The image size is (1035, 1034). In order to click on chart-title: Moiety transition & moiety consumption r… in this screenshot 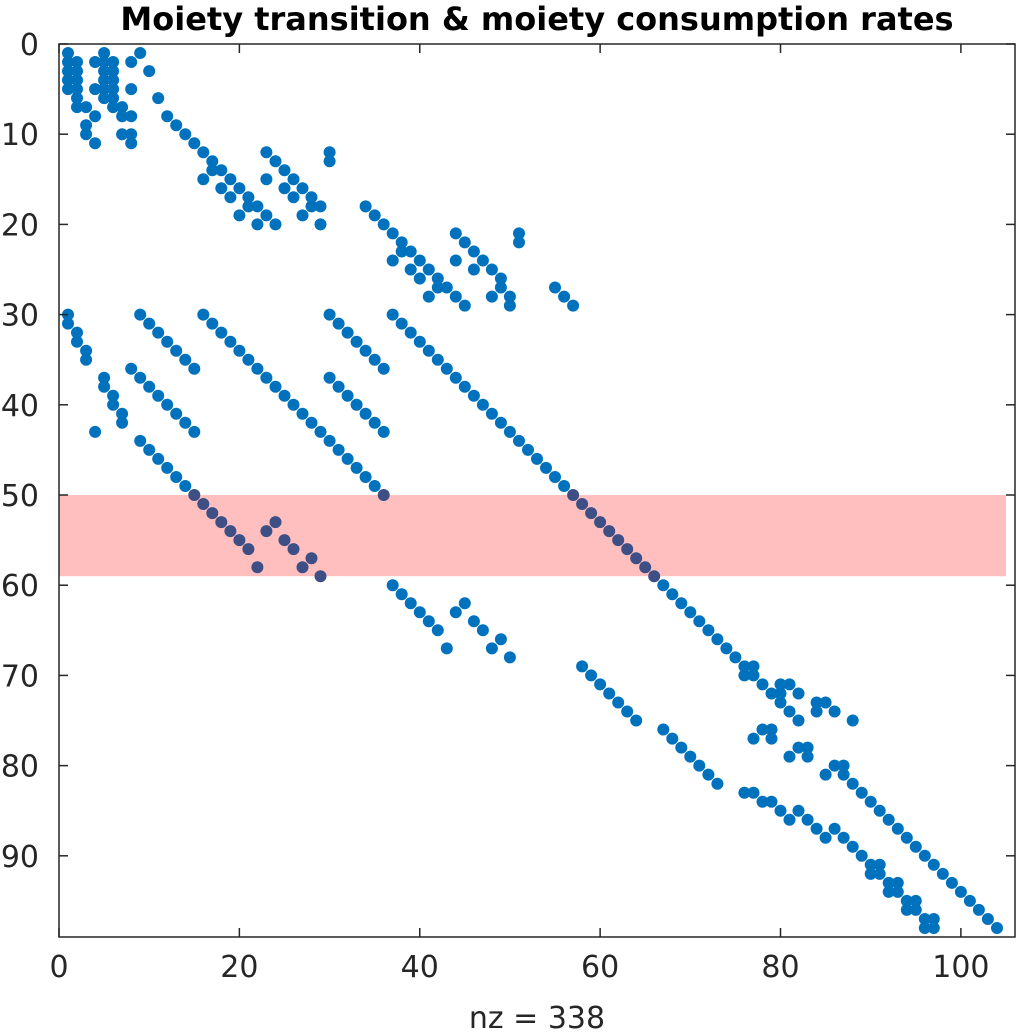, I will do `click(536, 19)`.